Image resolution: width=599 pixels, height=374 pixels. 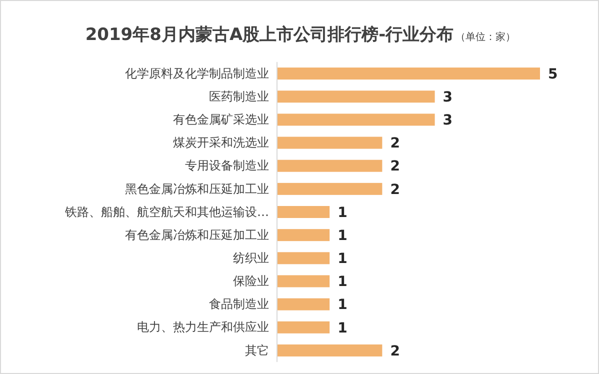 What do you see at coordinates (197, 235) in the screenshot?
I see `y-tick-label: 有色金属冶炼和压延加工业` at bounding box center [197, 235].